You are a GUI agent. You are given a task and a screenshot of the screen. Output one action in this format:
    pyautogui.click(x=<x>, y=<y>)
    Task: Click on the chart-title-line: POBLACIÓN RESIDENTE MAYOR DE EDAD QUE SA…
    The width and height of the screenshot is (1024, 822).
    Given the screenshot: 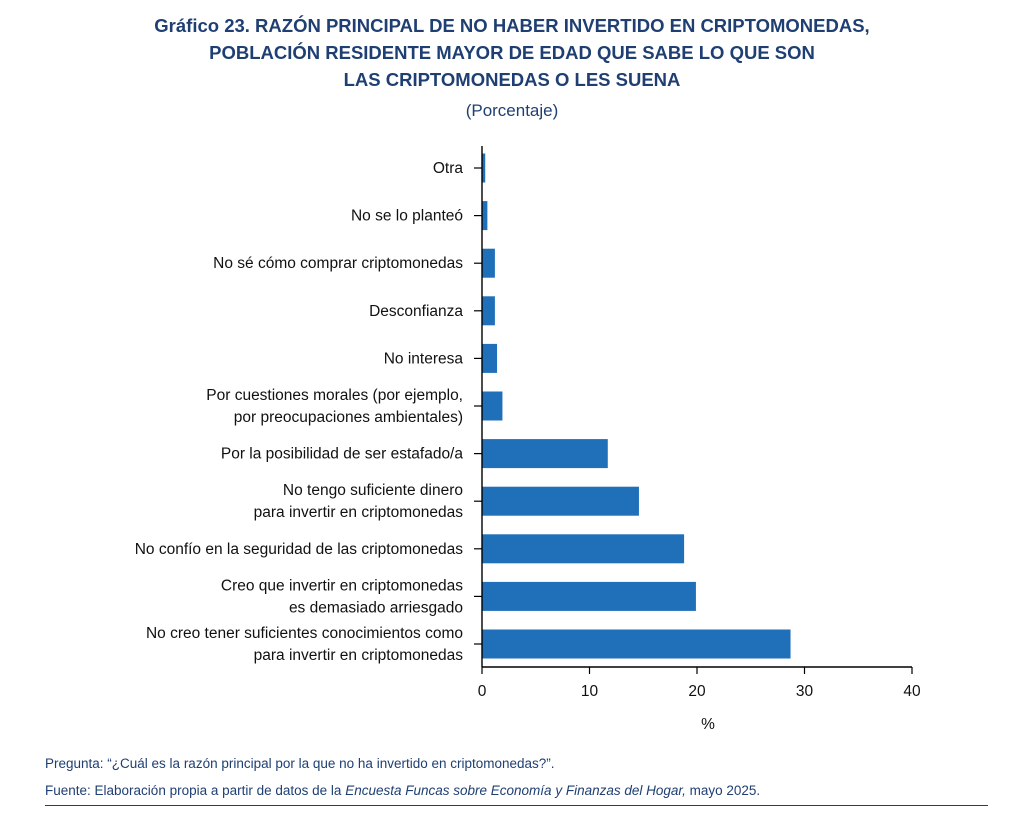 What is the action you would take?
    pyautogui.click(x=512, y=52)
    